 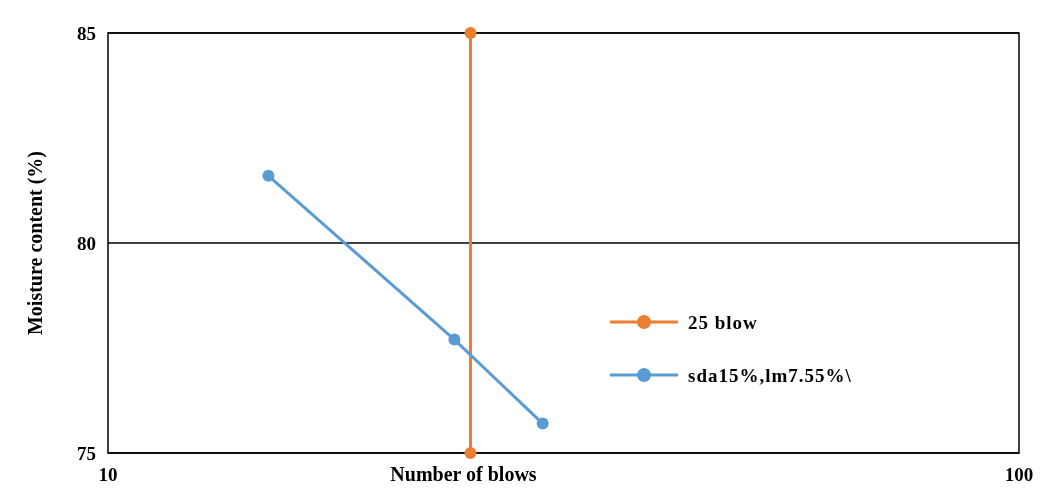 I want to click on y-tick-label: 80, so click(x=86, y=243).